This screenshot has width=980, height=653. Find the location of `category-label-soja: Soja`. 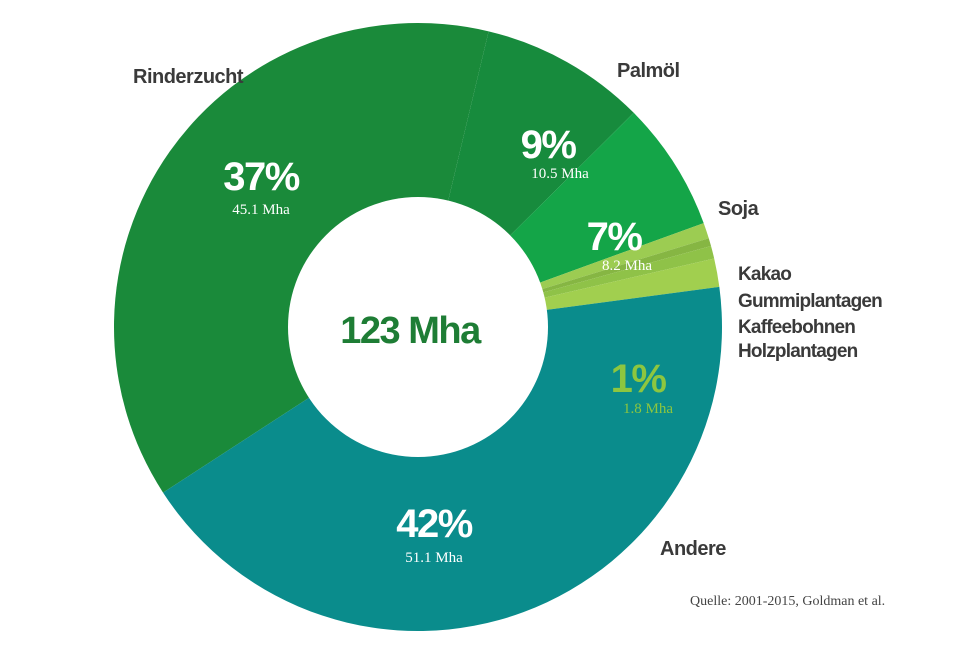

category-label-soja: Soja is located at coordinates (739, 209).